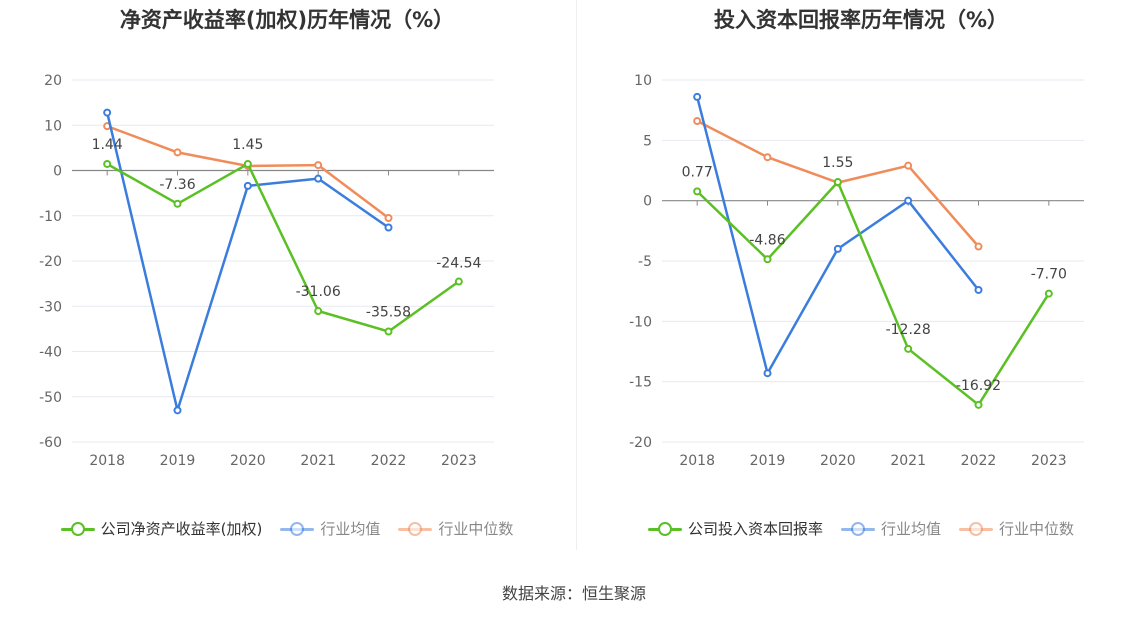 This screenshot has height=619, width=1148. Describe the element at coordinates (767, 240) in the screenshot. I see `data-label: -4.86` at that location.